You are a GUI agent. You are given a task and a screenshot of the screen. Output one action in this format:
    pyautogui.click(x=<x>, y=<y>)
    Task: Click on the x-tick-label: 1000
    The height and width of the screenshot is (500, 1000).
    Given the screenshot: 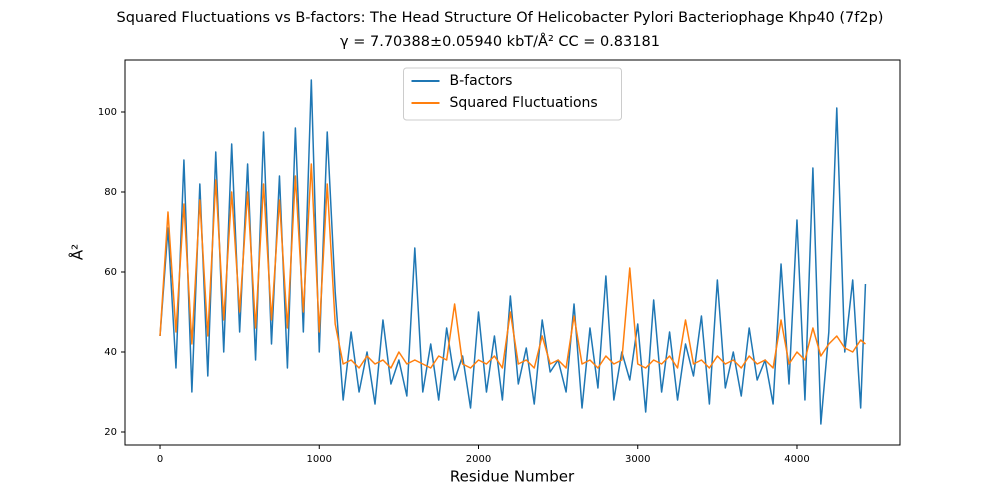 What is the action you would take?
    pyautogui.click(x=319, y=459)
    